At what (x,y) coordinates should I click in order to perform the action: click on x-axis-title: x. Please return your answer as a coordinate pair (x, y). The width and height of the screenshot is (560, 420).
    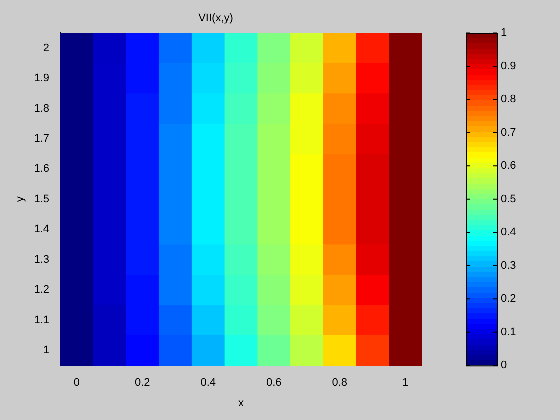
    Looking at the image, I should click on (241, 403).